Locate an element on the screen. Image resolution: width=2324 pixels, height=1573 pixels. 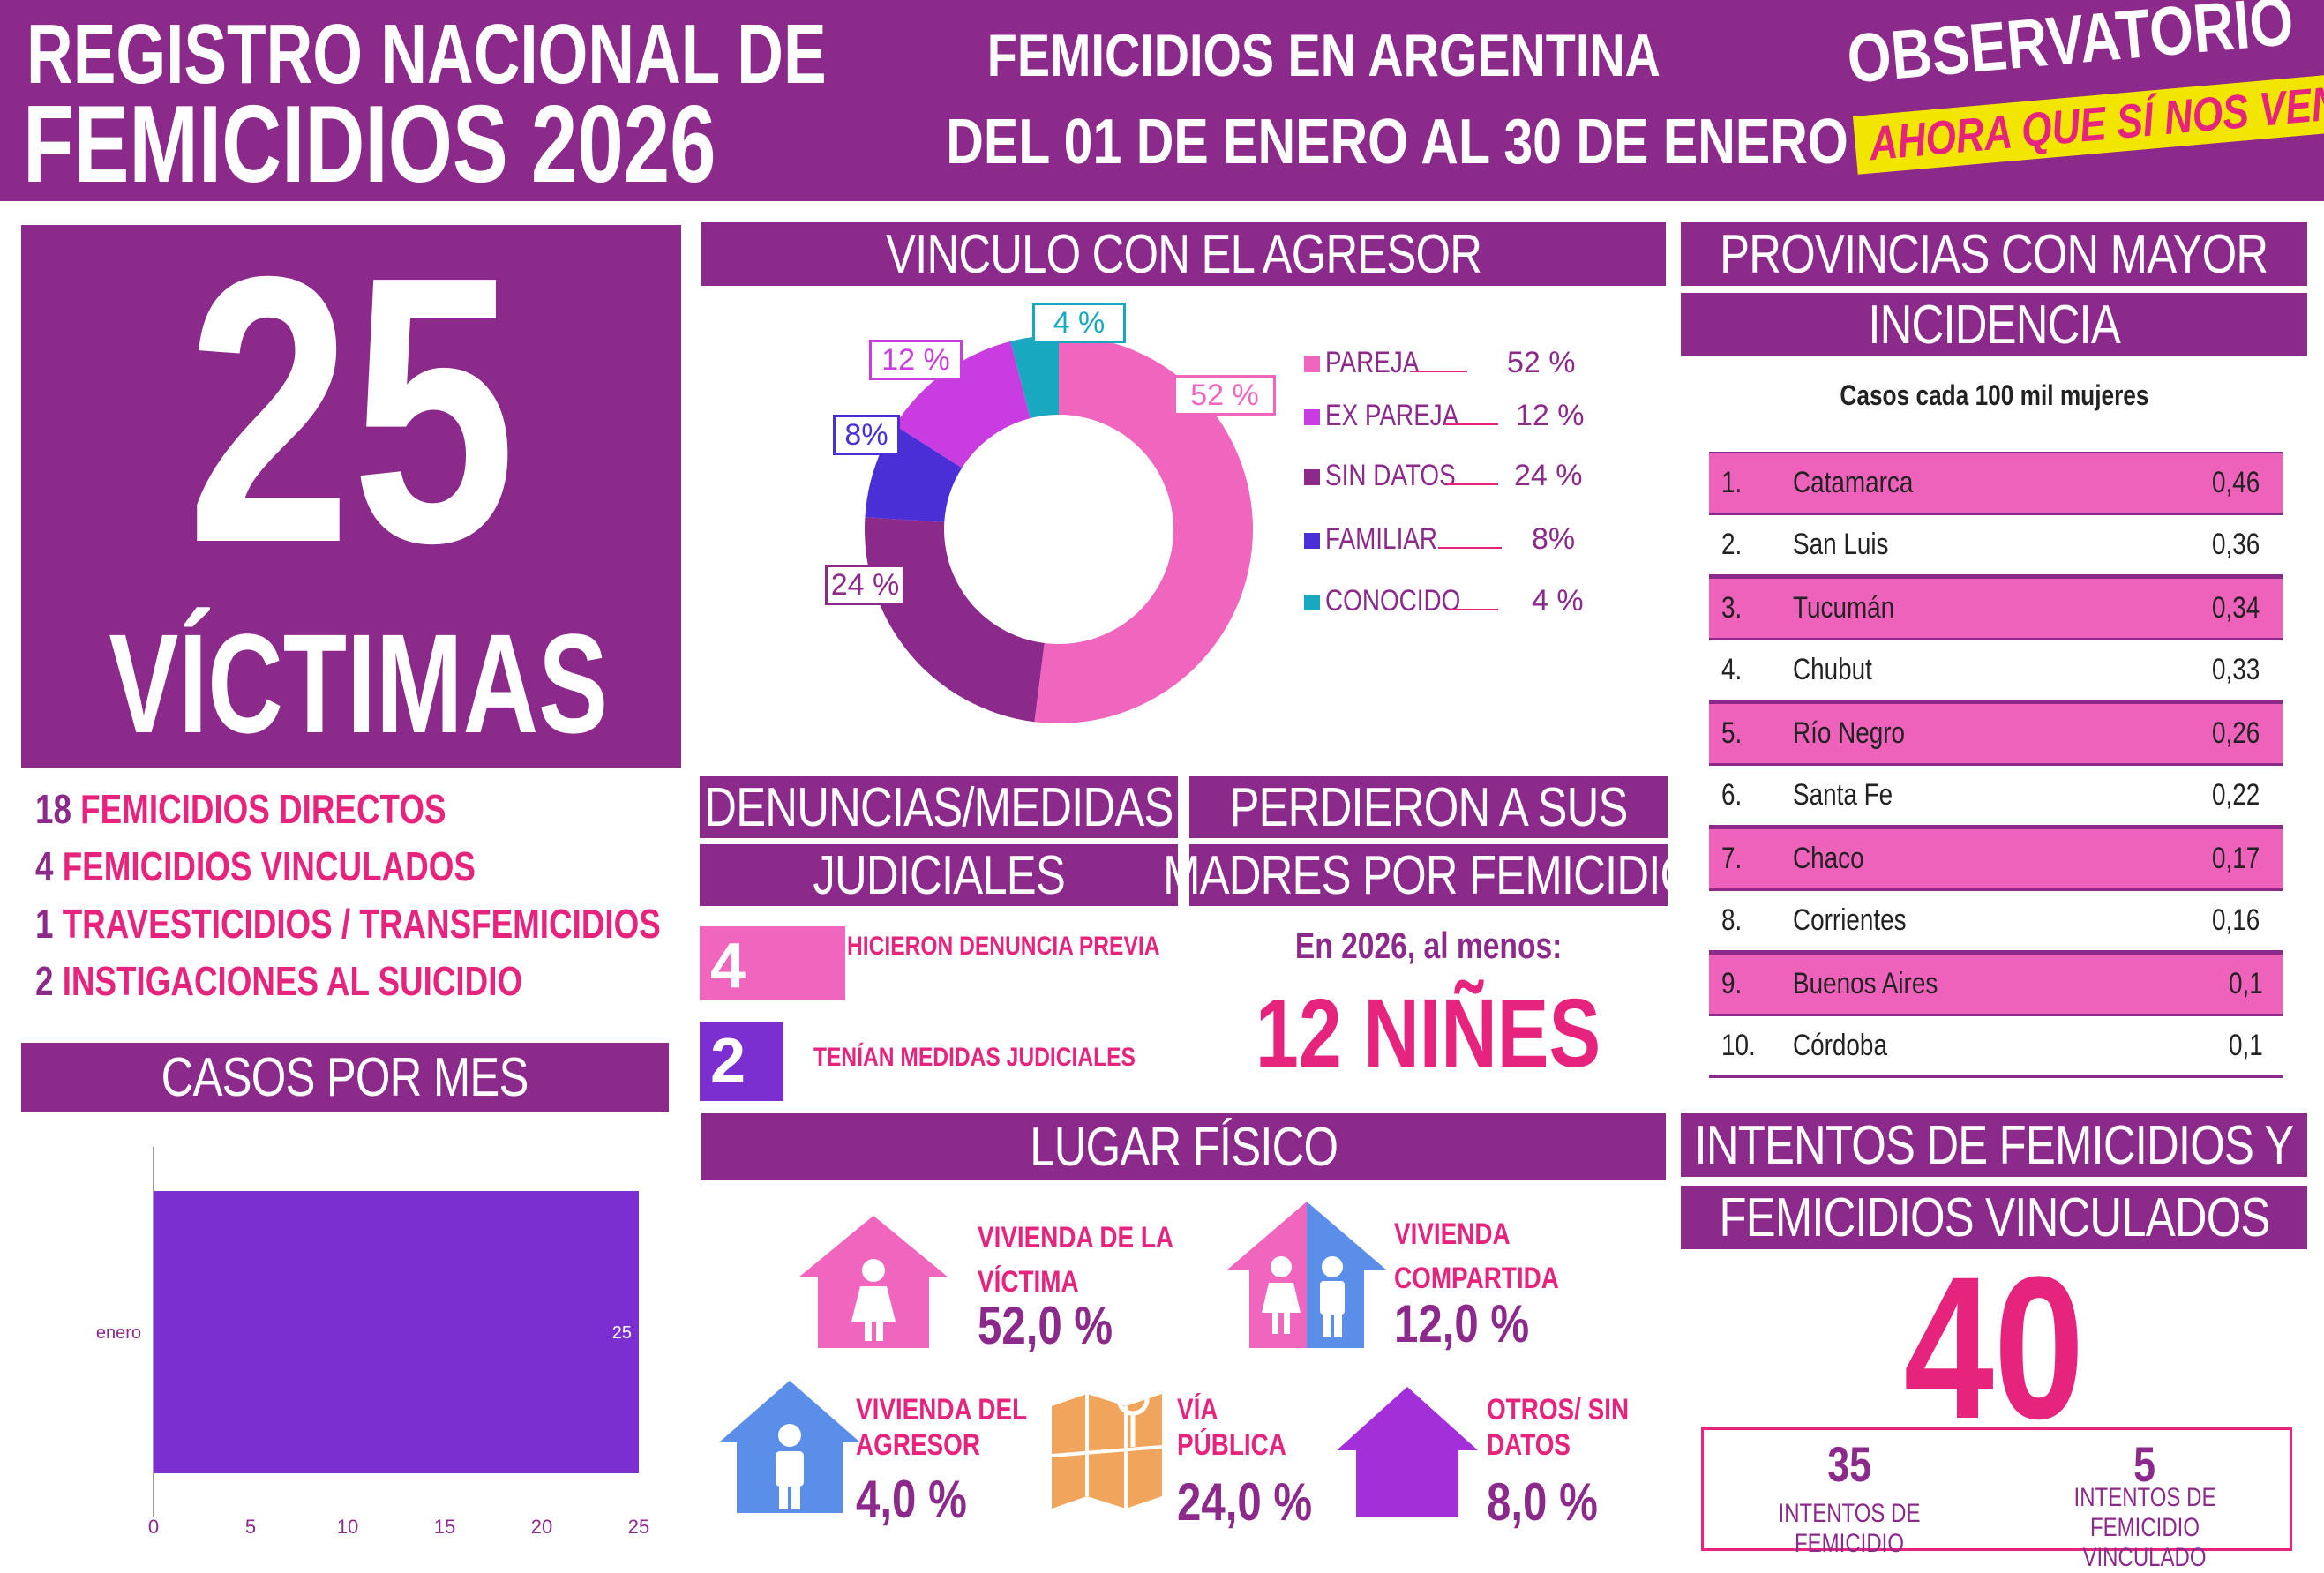
header-title-line1: REGISTRO NACIONAL DE is located at coordinates (426, 54).